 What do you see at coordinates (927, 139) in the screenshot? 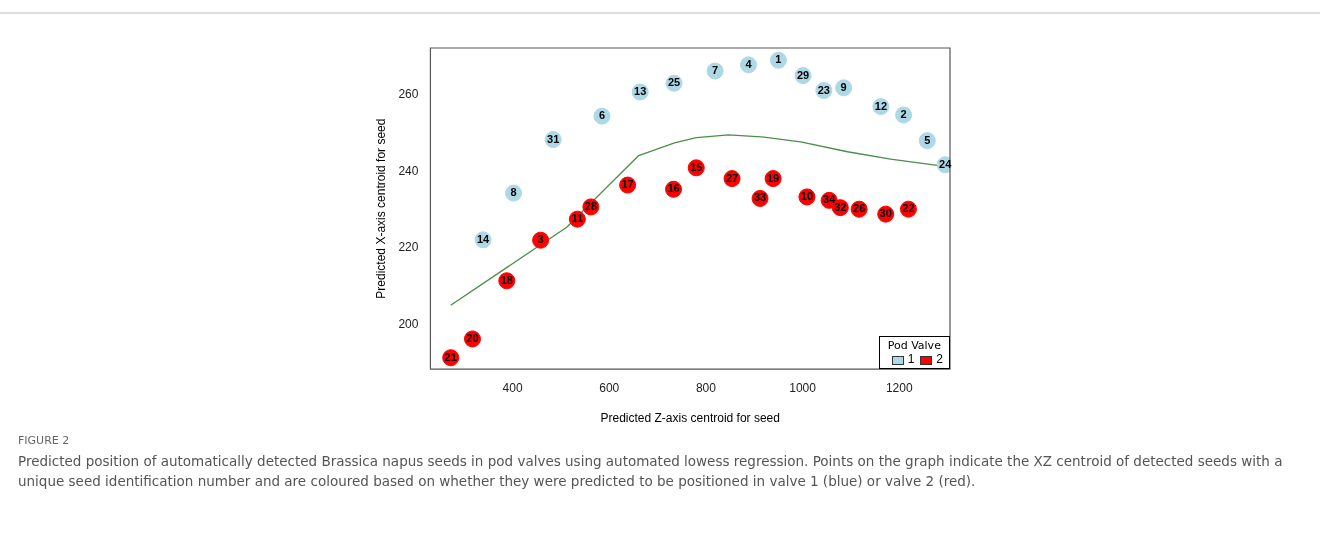
I see `annotation: 5` at bounding box center [927, 139].